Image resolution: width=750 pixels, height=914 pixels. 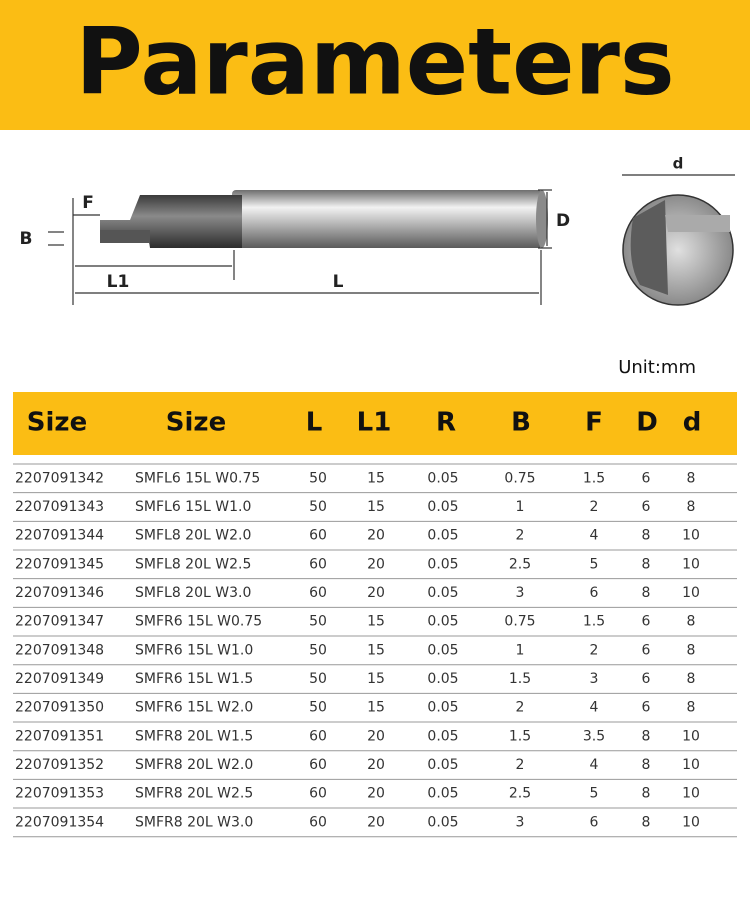 What do you see at coordinates (59, 478) in the screenshot?
I see `cell: 2207091342` at bounding box center [59, 478].